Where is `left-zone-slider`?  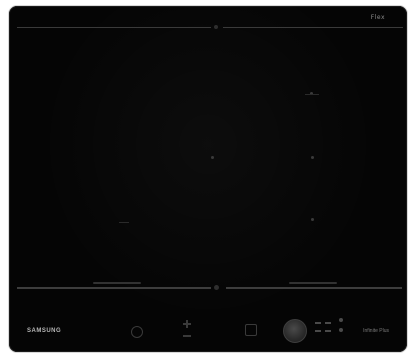
left-zone-slider is located at coordinates (117, 283).